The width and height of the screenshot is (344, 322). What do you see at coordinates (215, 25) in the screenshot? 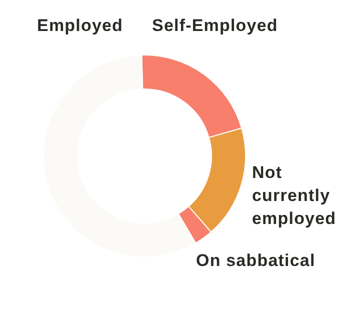
I see `slice-label: Self-Employed` at bounding box center [215, 25].